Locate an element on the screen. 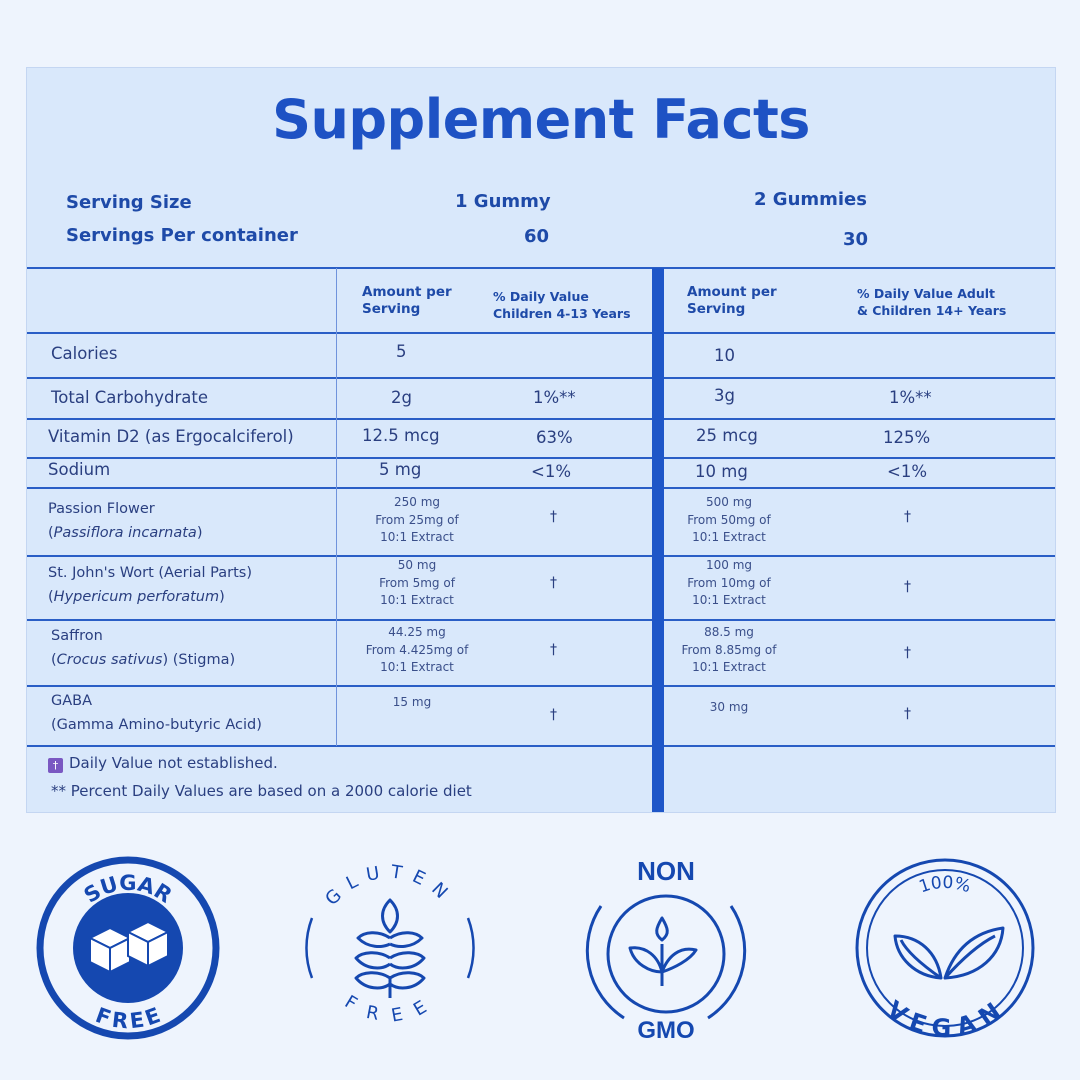 This screenshot has height=1080, width=1080. wheat-icon is located at coordinates (390, 948).